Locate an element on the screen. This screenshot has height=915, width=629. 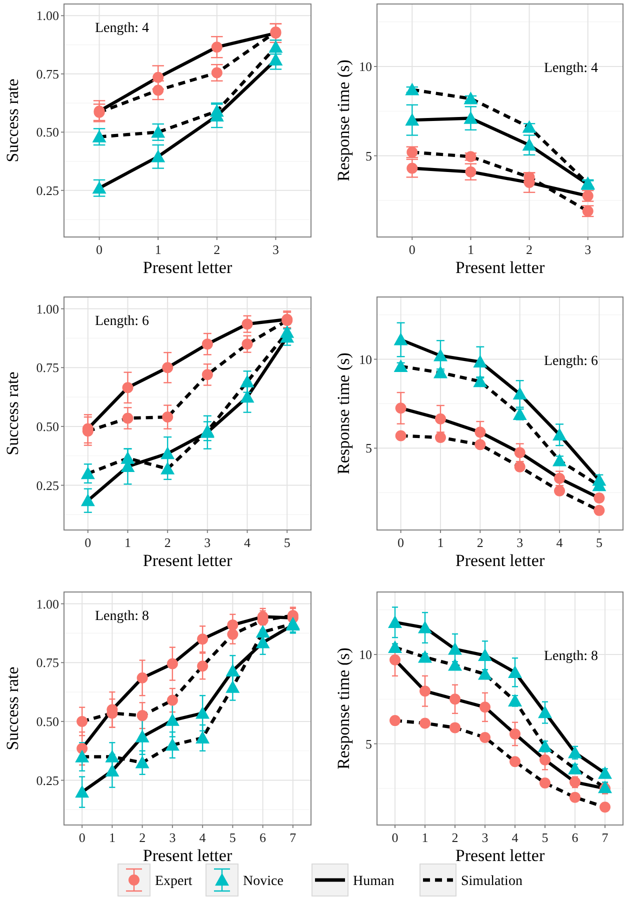
legend-label: Novice is located at coordinates (263, 881).